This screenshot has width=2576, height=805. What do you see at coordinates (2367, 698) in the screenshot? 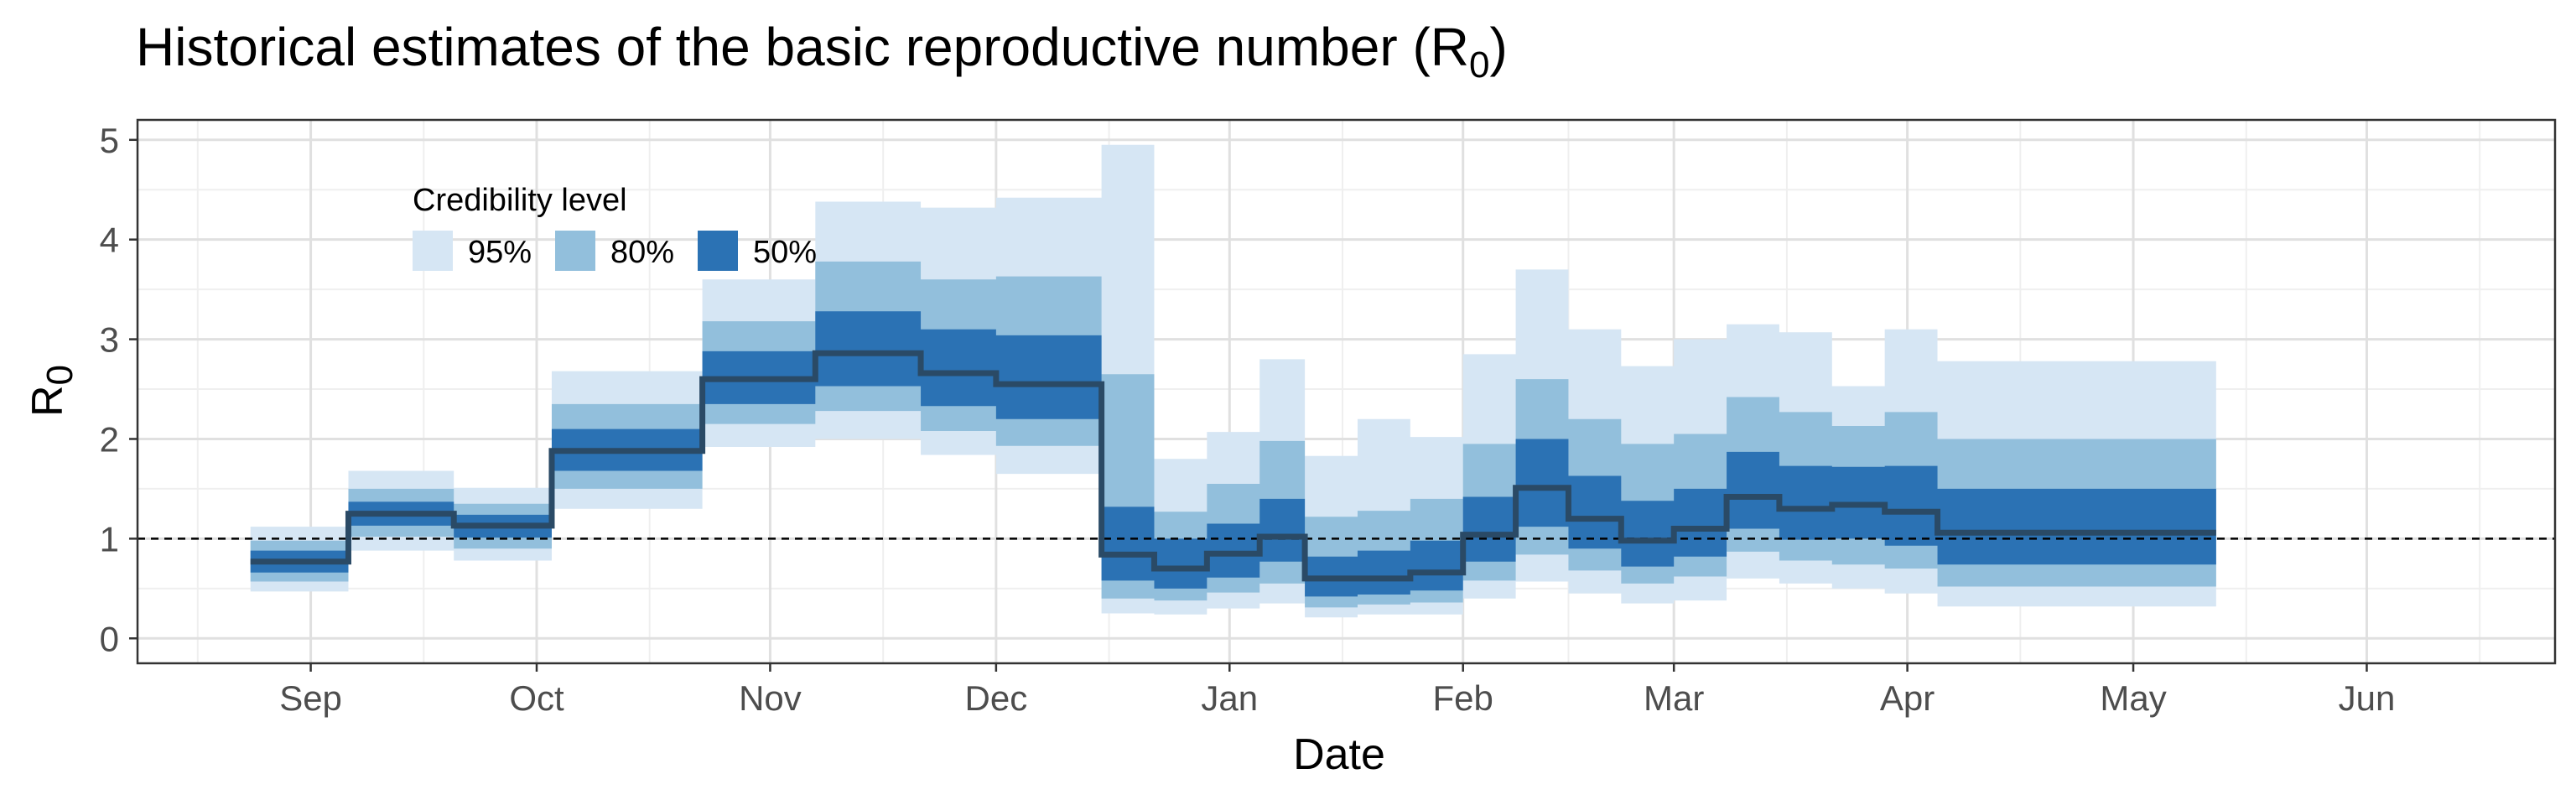
I see `x-tick-label: Jun` at bounding box center [2367, 698].